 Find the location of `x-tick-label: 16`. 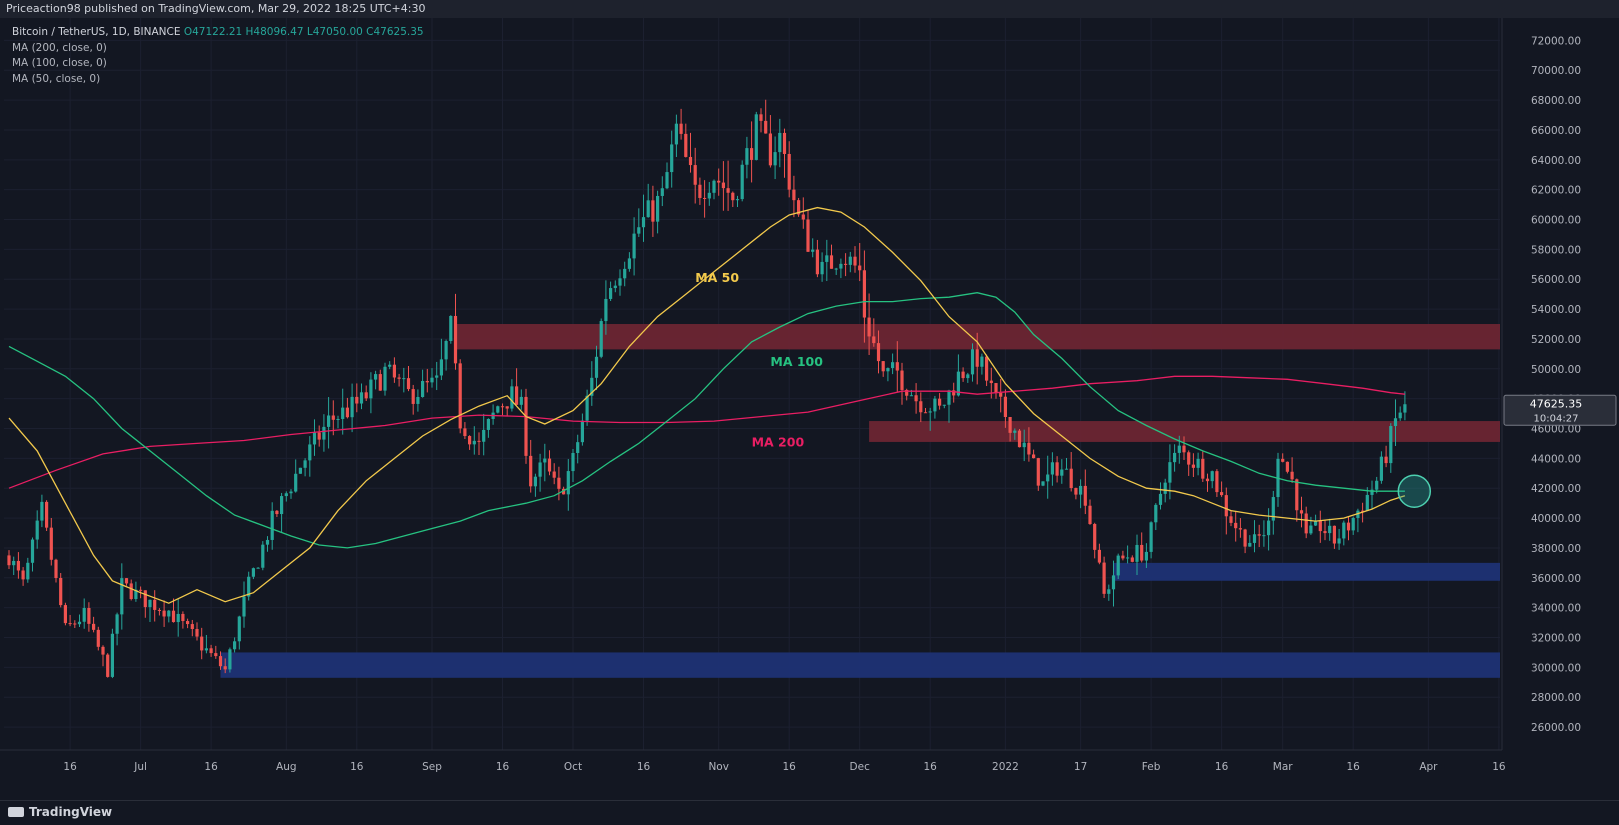

x-tick-label: 16 is located at coordinates (1222, 767).